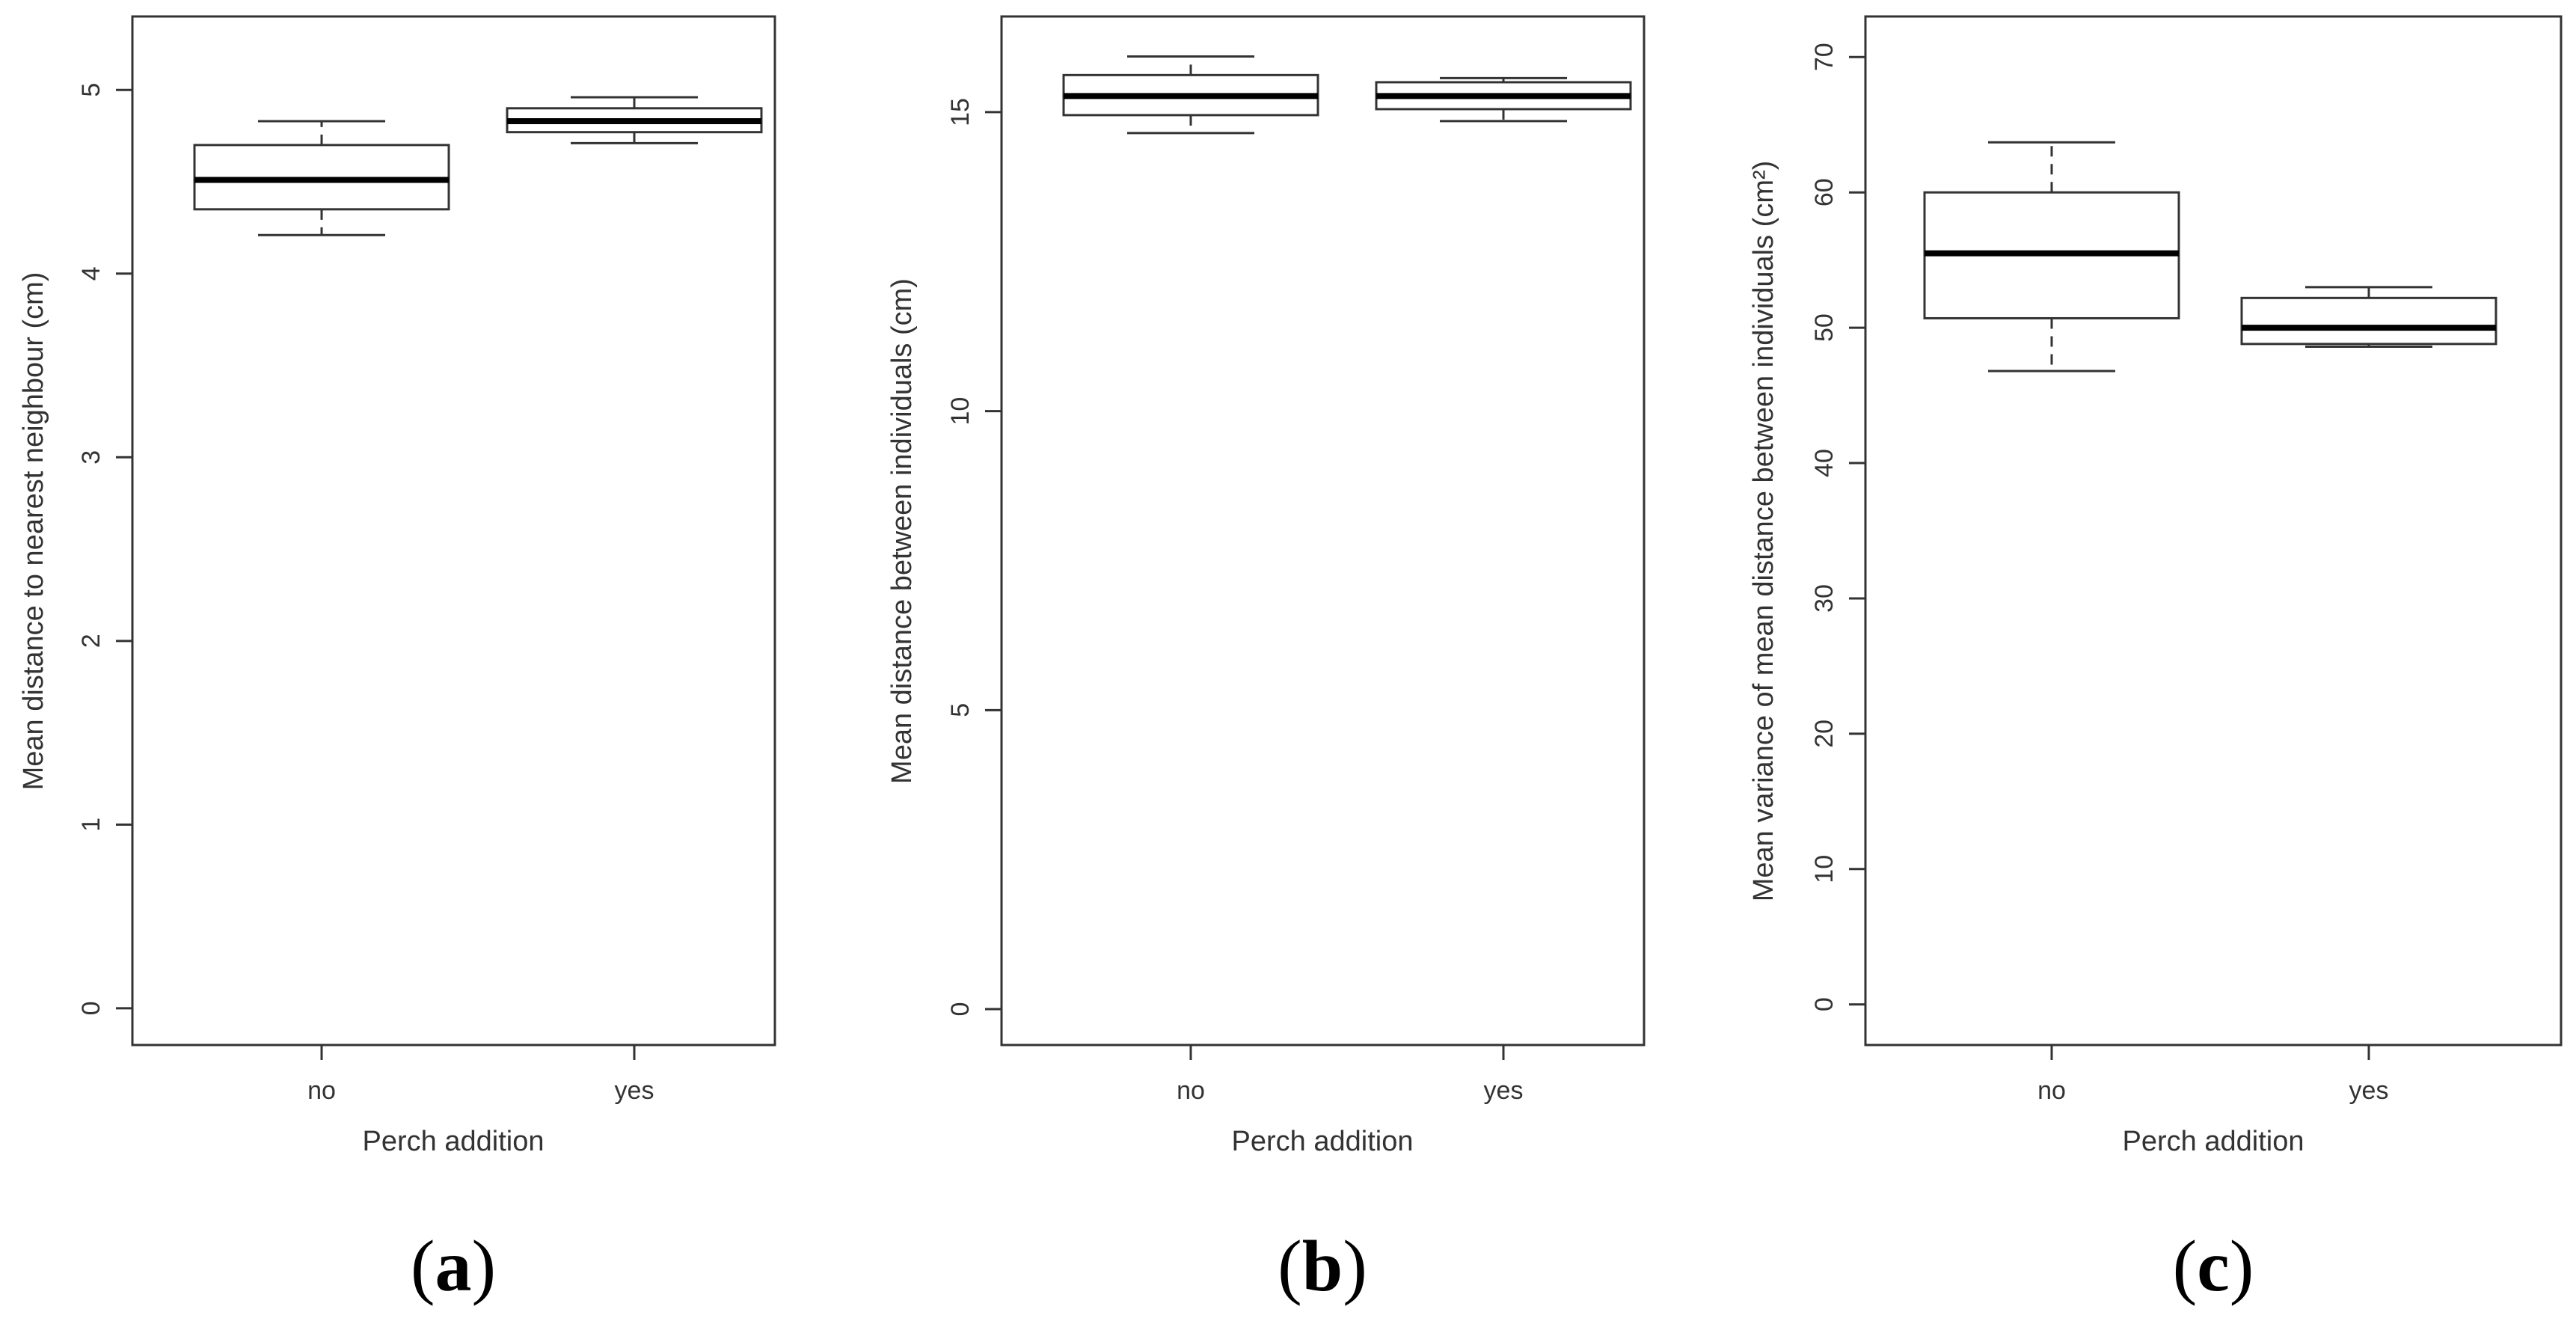  What do you see at coordinates (1838, 527) in the screenshot?
I see `panel-c-y-axis: 0 10 20 30 40 50 60 70` at bounding box center [1838, 527].